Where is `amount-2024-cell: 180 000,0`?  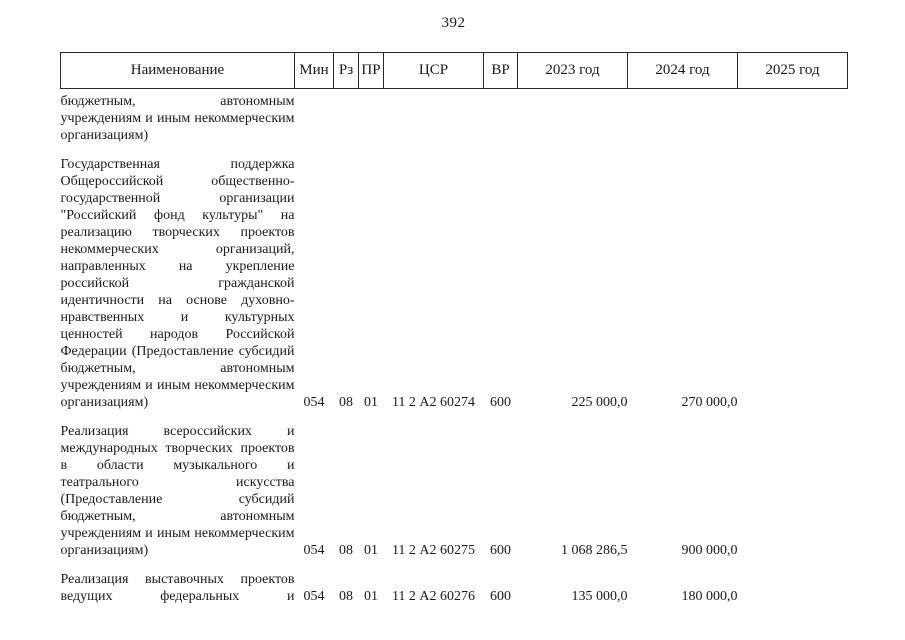
amount-2024-cell: 180 000,0 is located at coordinates (709, 596).